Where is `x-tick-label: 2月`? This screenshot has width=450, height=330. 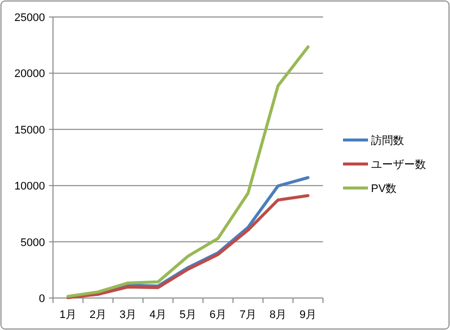
x-tick-label: 2月 is located at coordinates (98, 315).